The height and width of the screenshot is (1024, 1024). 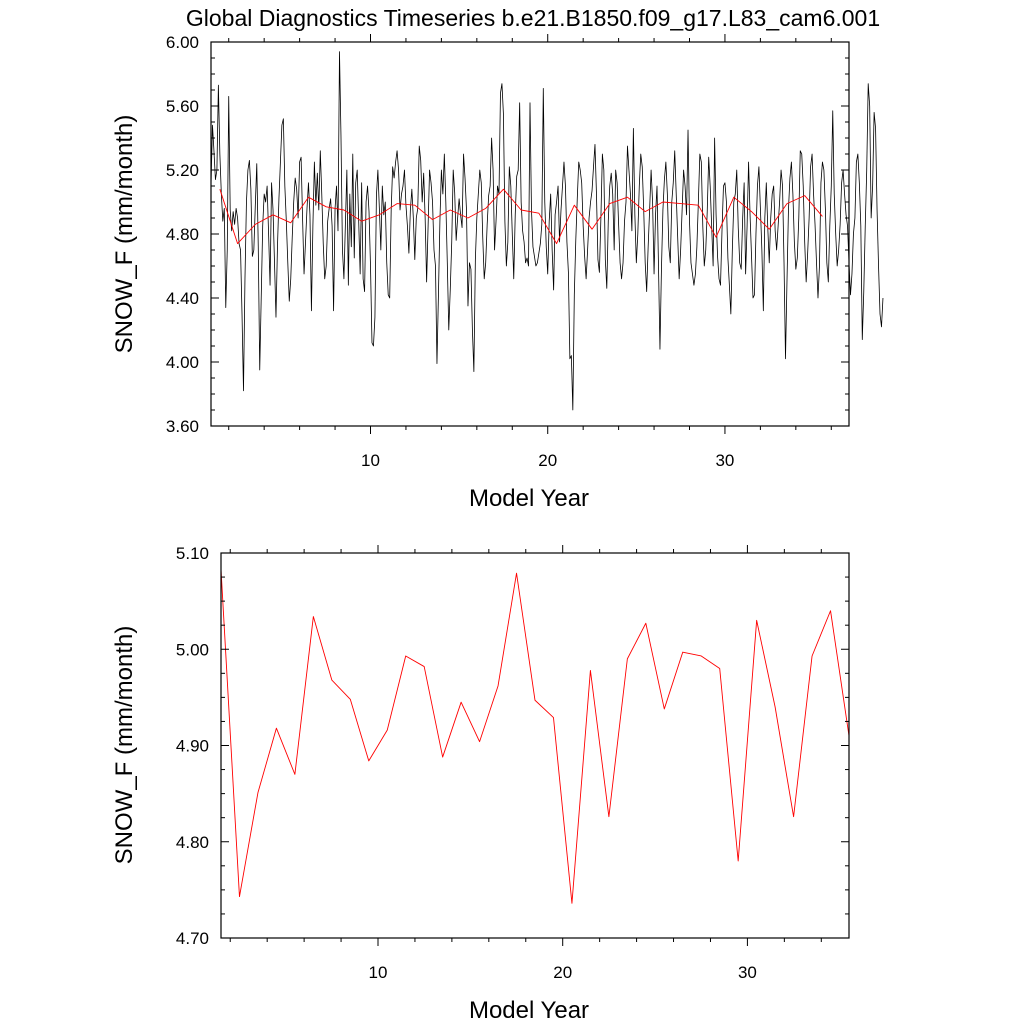 What do you see at coordinates (182, 426) in the screenshot?
I see `top-y-tick-label: 3.60` at bounding box center [182, 426].